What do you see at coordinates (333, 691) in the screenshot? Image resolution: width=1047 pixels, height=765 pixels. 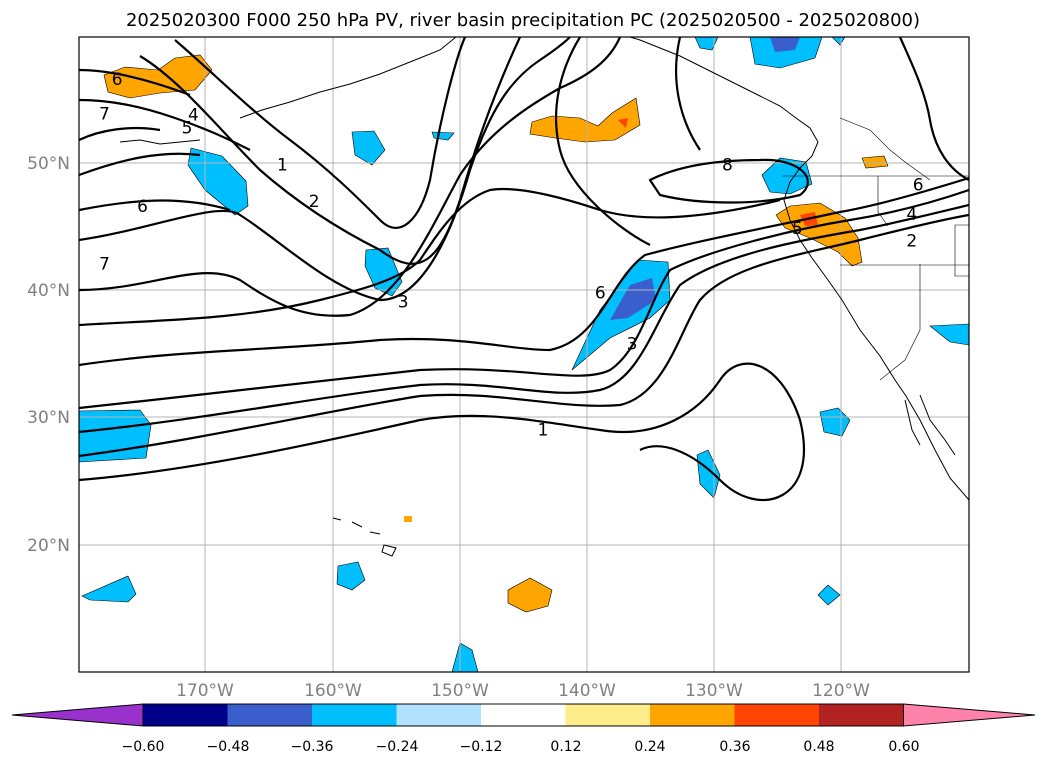 I see `lon-label: 160°W` at bounding box center [333, 691].